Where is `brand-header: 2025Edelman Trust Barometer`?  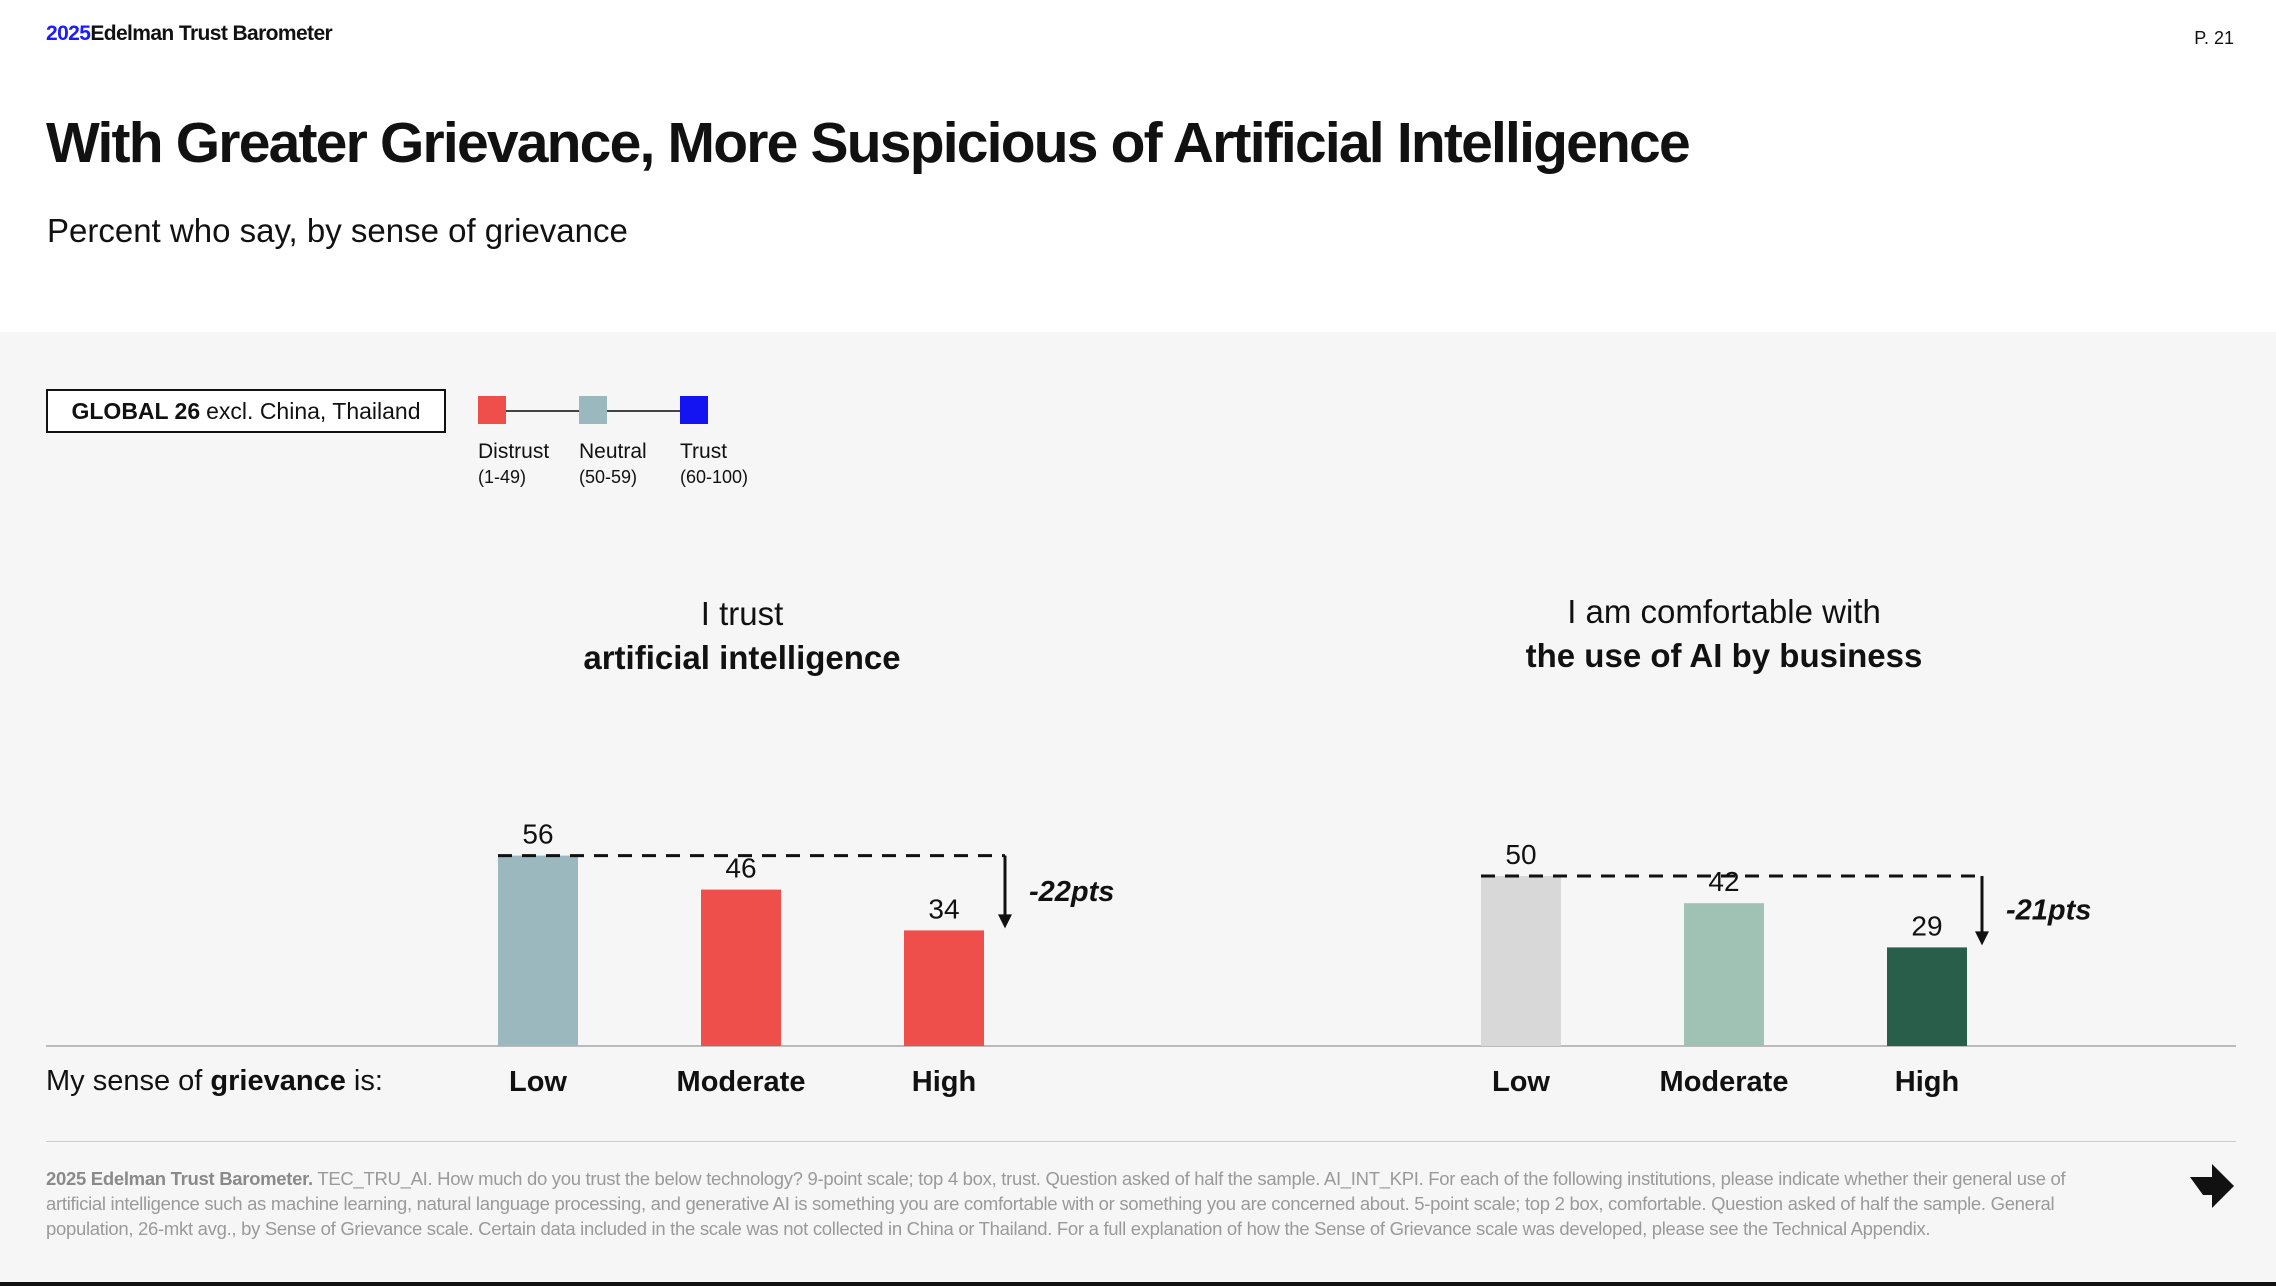 brand-header: 2025Edelman Trust Barometer is located at coordinates (189, 34).